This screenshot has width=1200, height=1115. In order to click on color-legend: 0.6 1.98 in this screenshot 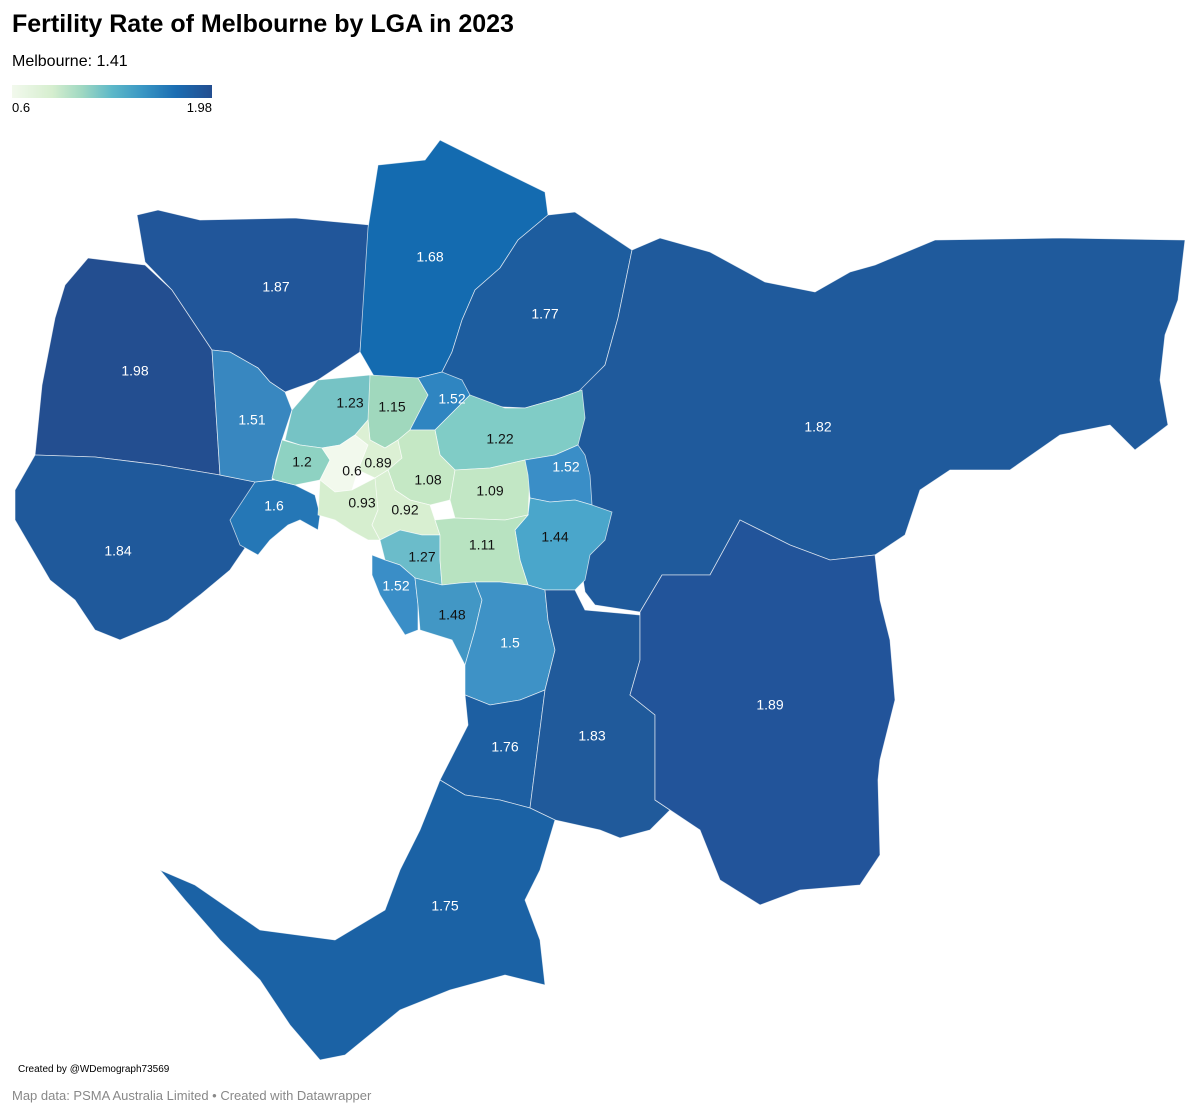, I will do `click(112, 101)`.